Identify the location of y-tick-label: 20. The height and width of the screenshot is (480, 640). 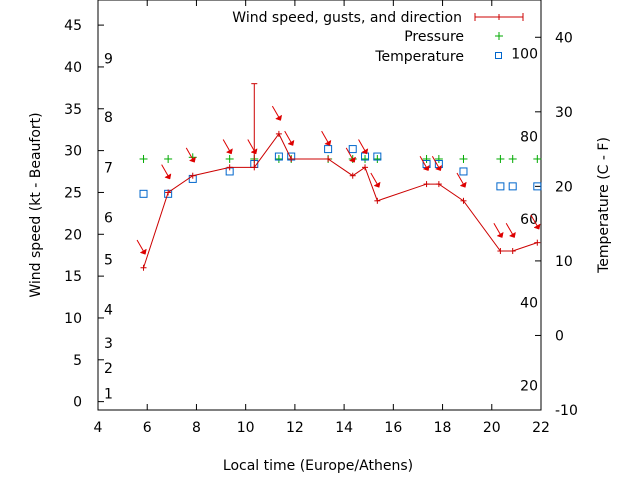
(73, 235).